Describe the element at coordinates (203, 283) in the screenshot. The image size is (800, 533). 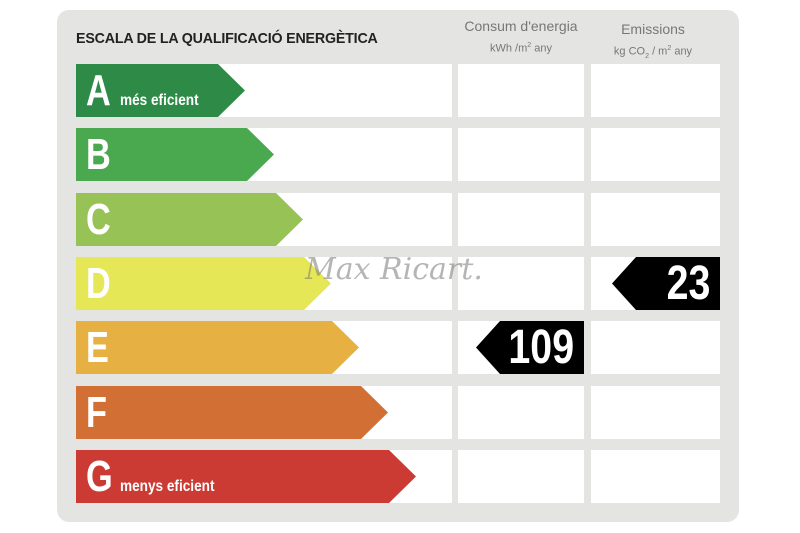
I see `rating-arrow-d: D` at that location.